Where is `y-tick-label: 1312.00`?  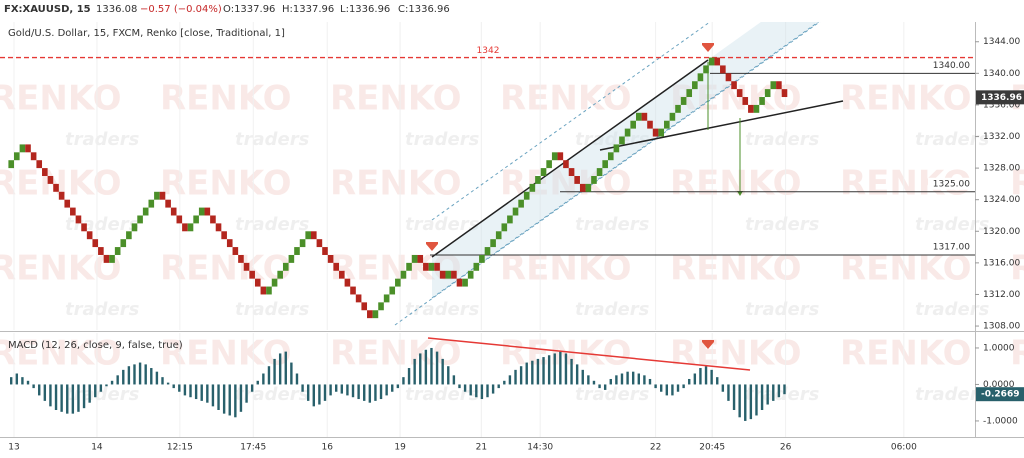
y-tick-label: 1312.00 is located at coordinates (1001, 295).